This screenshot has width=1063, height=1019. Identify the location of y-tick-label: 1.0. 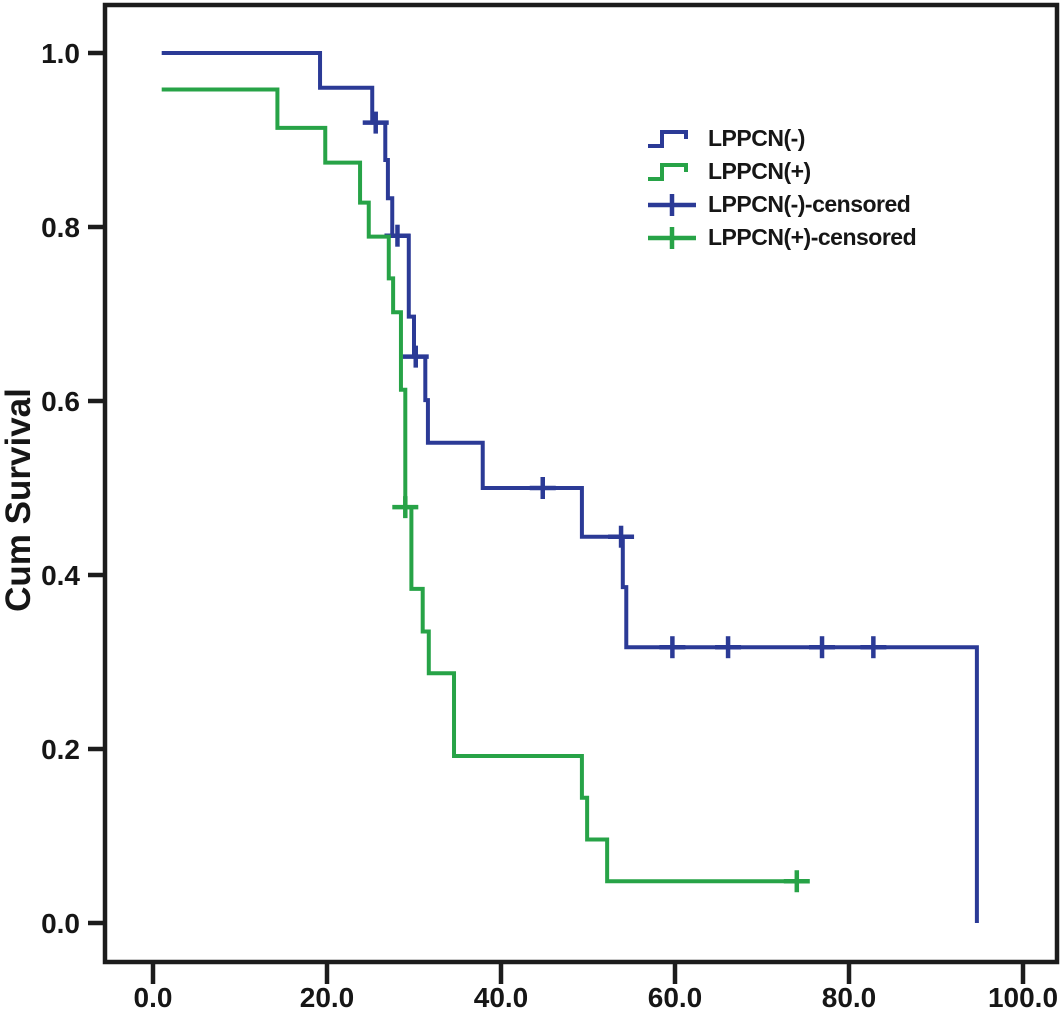
(60, 53).